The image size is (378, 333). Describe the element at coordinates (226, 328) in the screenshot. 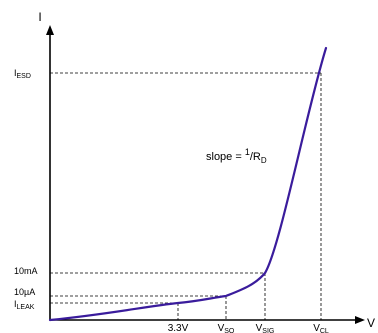

I see `x-tick-label-vso: VSO` at that location.